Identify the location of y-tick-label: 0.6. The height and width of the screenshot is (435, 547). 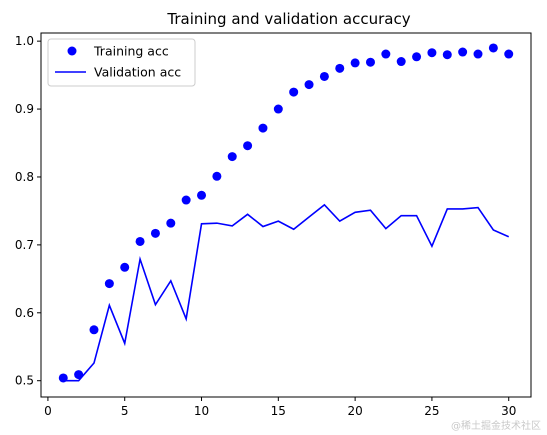
(24, 313).